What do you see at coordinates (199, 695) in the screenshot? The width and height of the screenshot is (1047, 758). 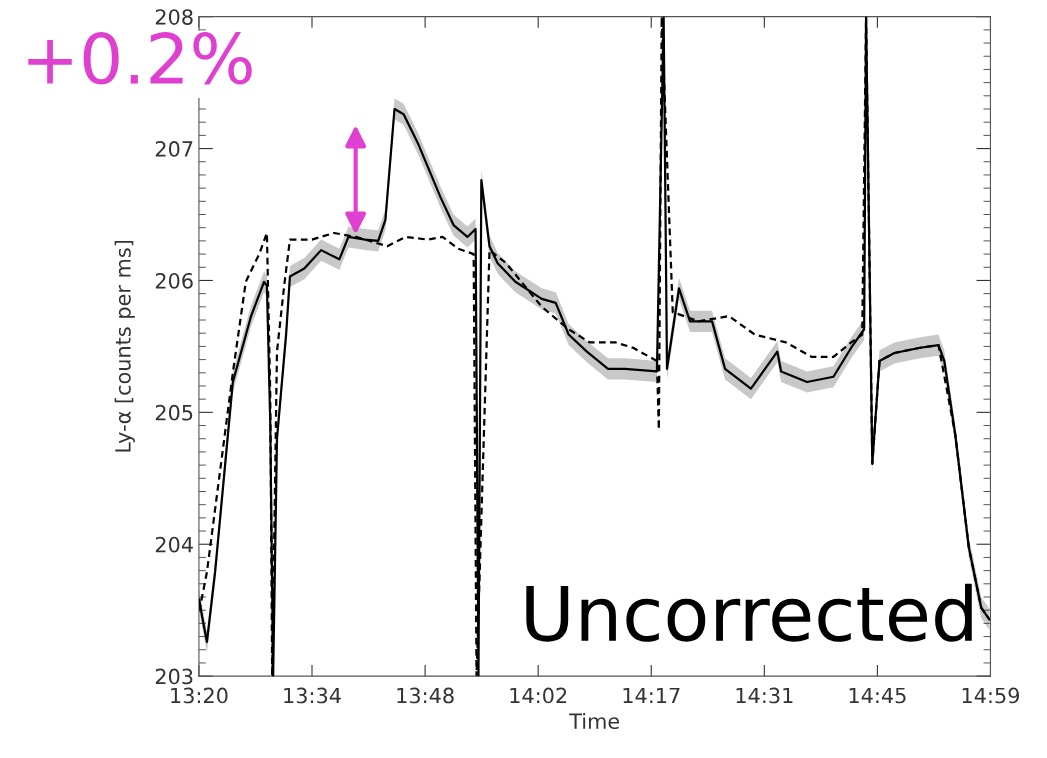 I see `x-tick-label: 13:20` at bounding box center [199, 695].